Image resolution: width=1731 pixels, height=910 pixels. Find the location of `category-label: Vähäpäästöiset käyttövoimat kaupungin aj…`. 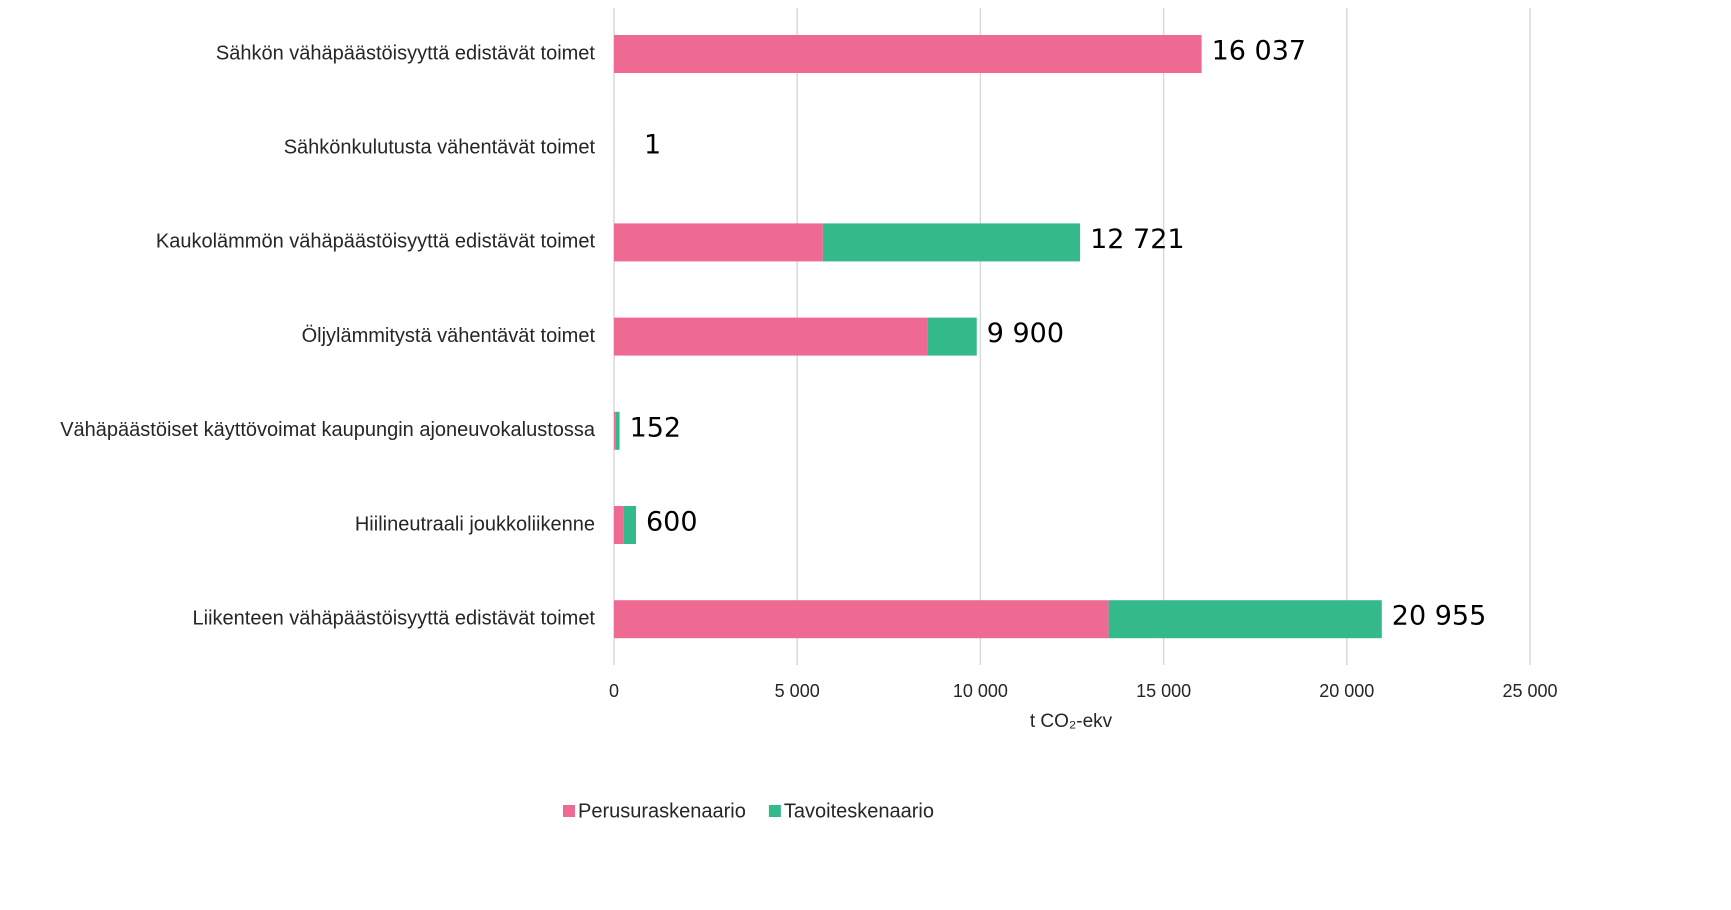

category-label: Vähäpäästöiset käyttövoimat kaupungin aj… is located at coordinates (328, 430).